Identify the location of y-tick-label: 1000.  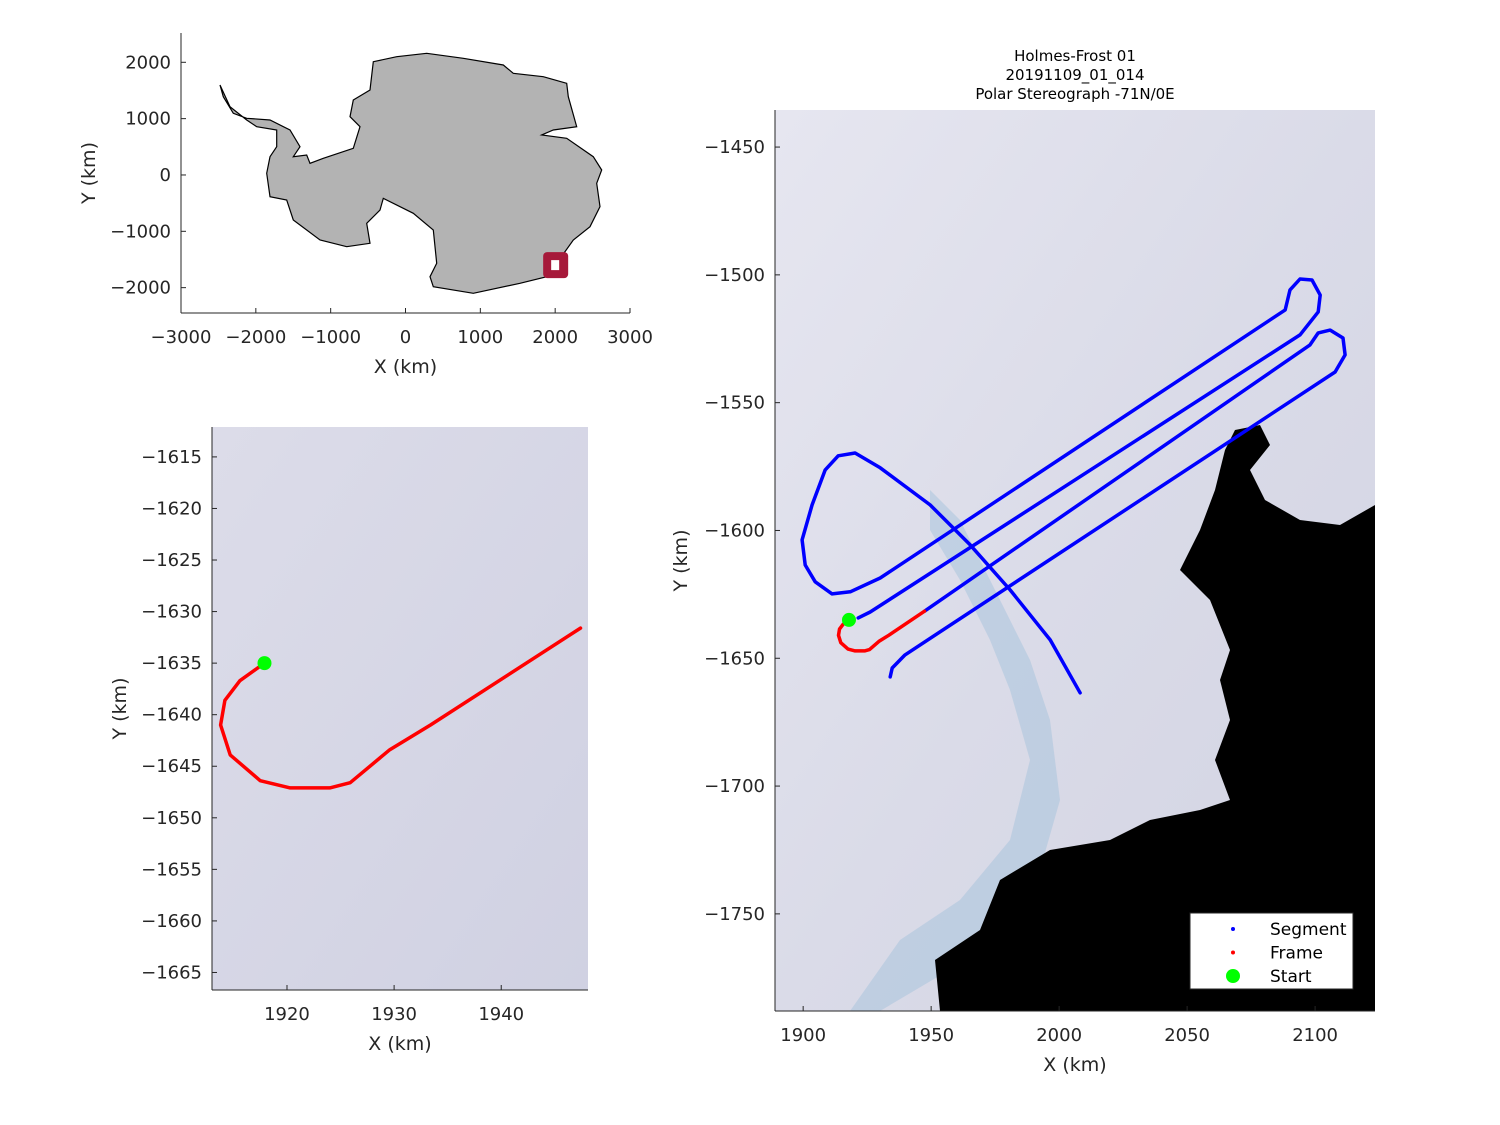
(148, 119).